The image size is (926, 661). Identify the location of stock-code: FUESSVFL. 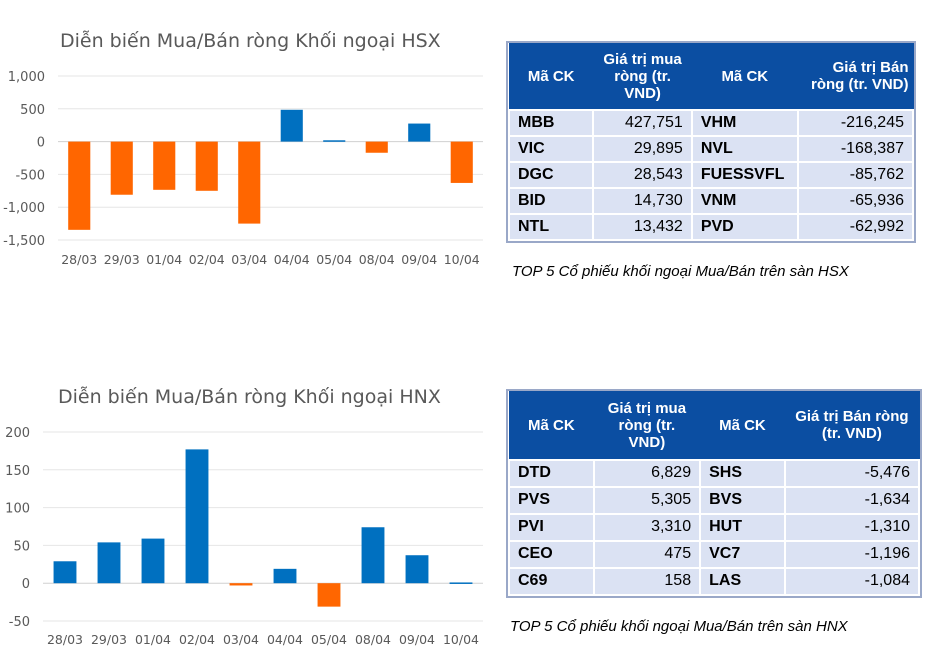
(744, 174).